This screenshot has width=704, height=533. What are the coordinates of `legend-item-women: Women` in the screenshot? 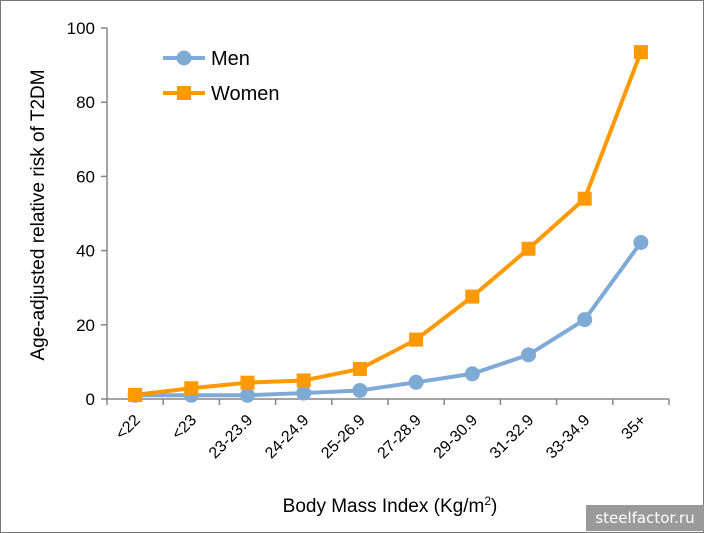 It's located at (221, 94).